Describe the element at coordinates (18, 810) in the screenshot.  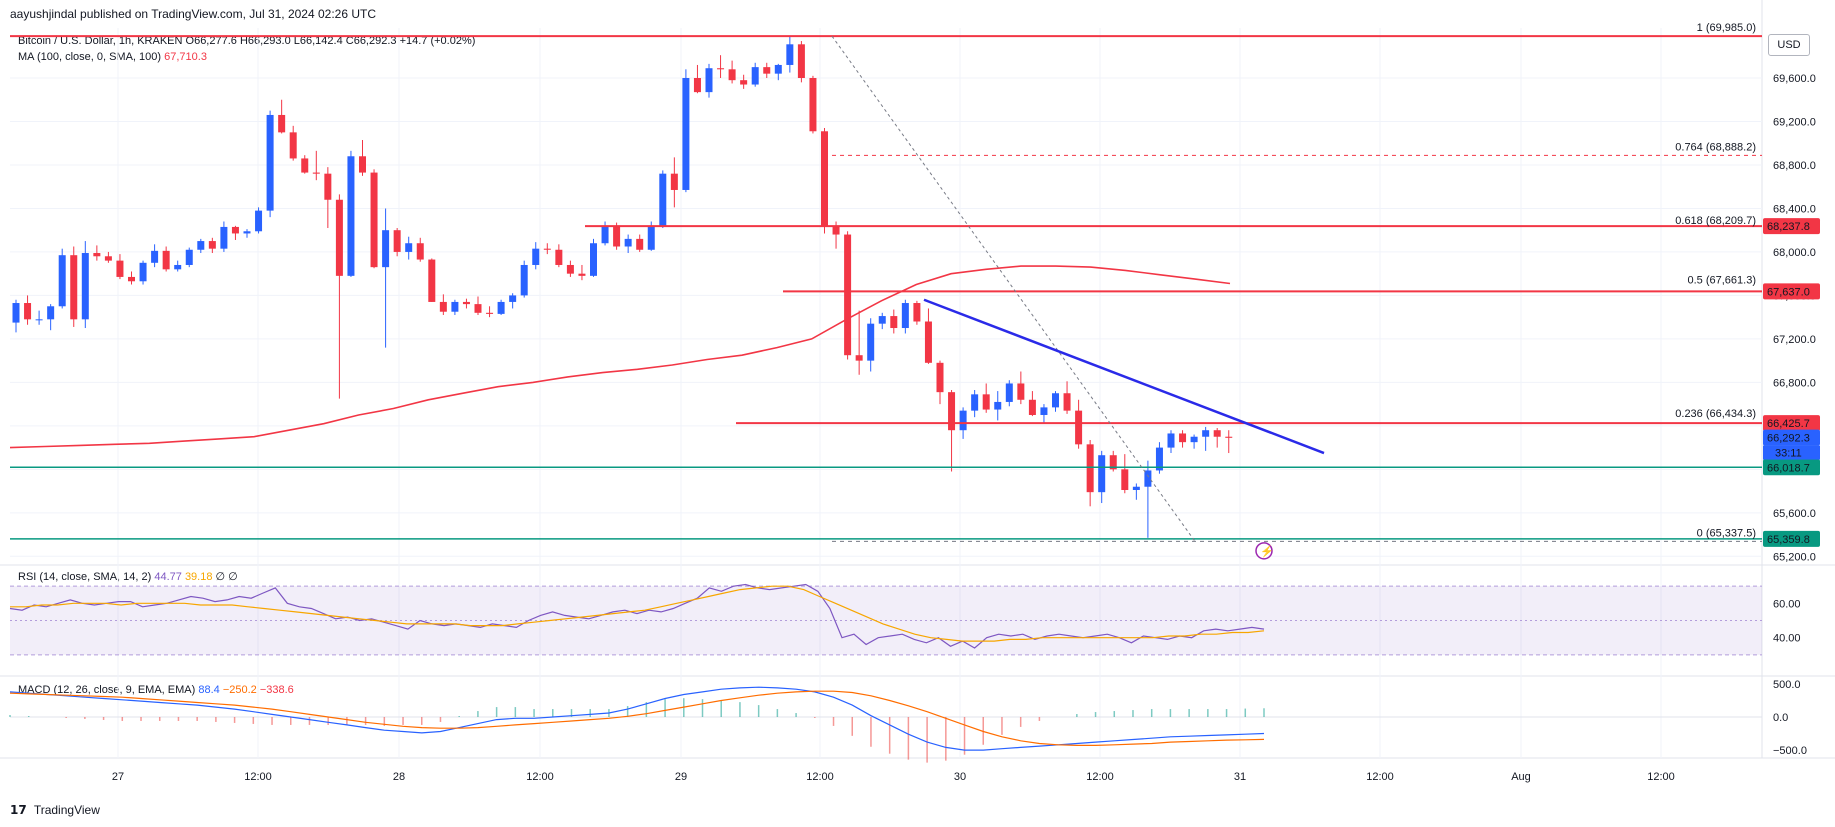
I see `tradingview-logo-icon: 17` at that location.